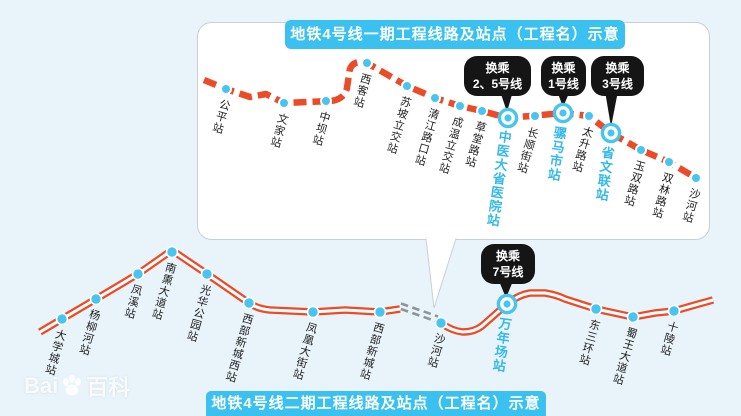  What do you see at coordinates (508, 264) in the screenshot?
I see `transfer-badge-line7: 换乘 7号线` at bounding box center [508, 264].